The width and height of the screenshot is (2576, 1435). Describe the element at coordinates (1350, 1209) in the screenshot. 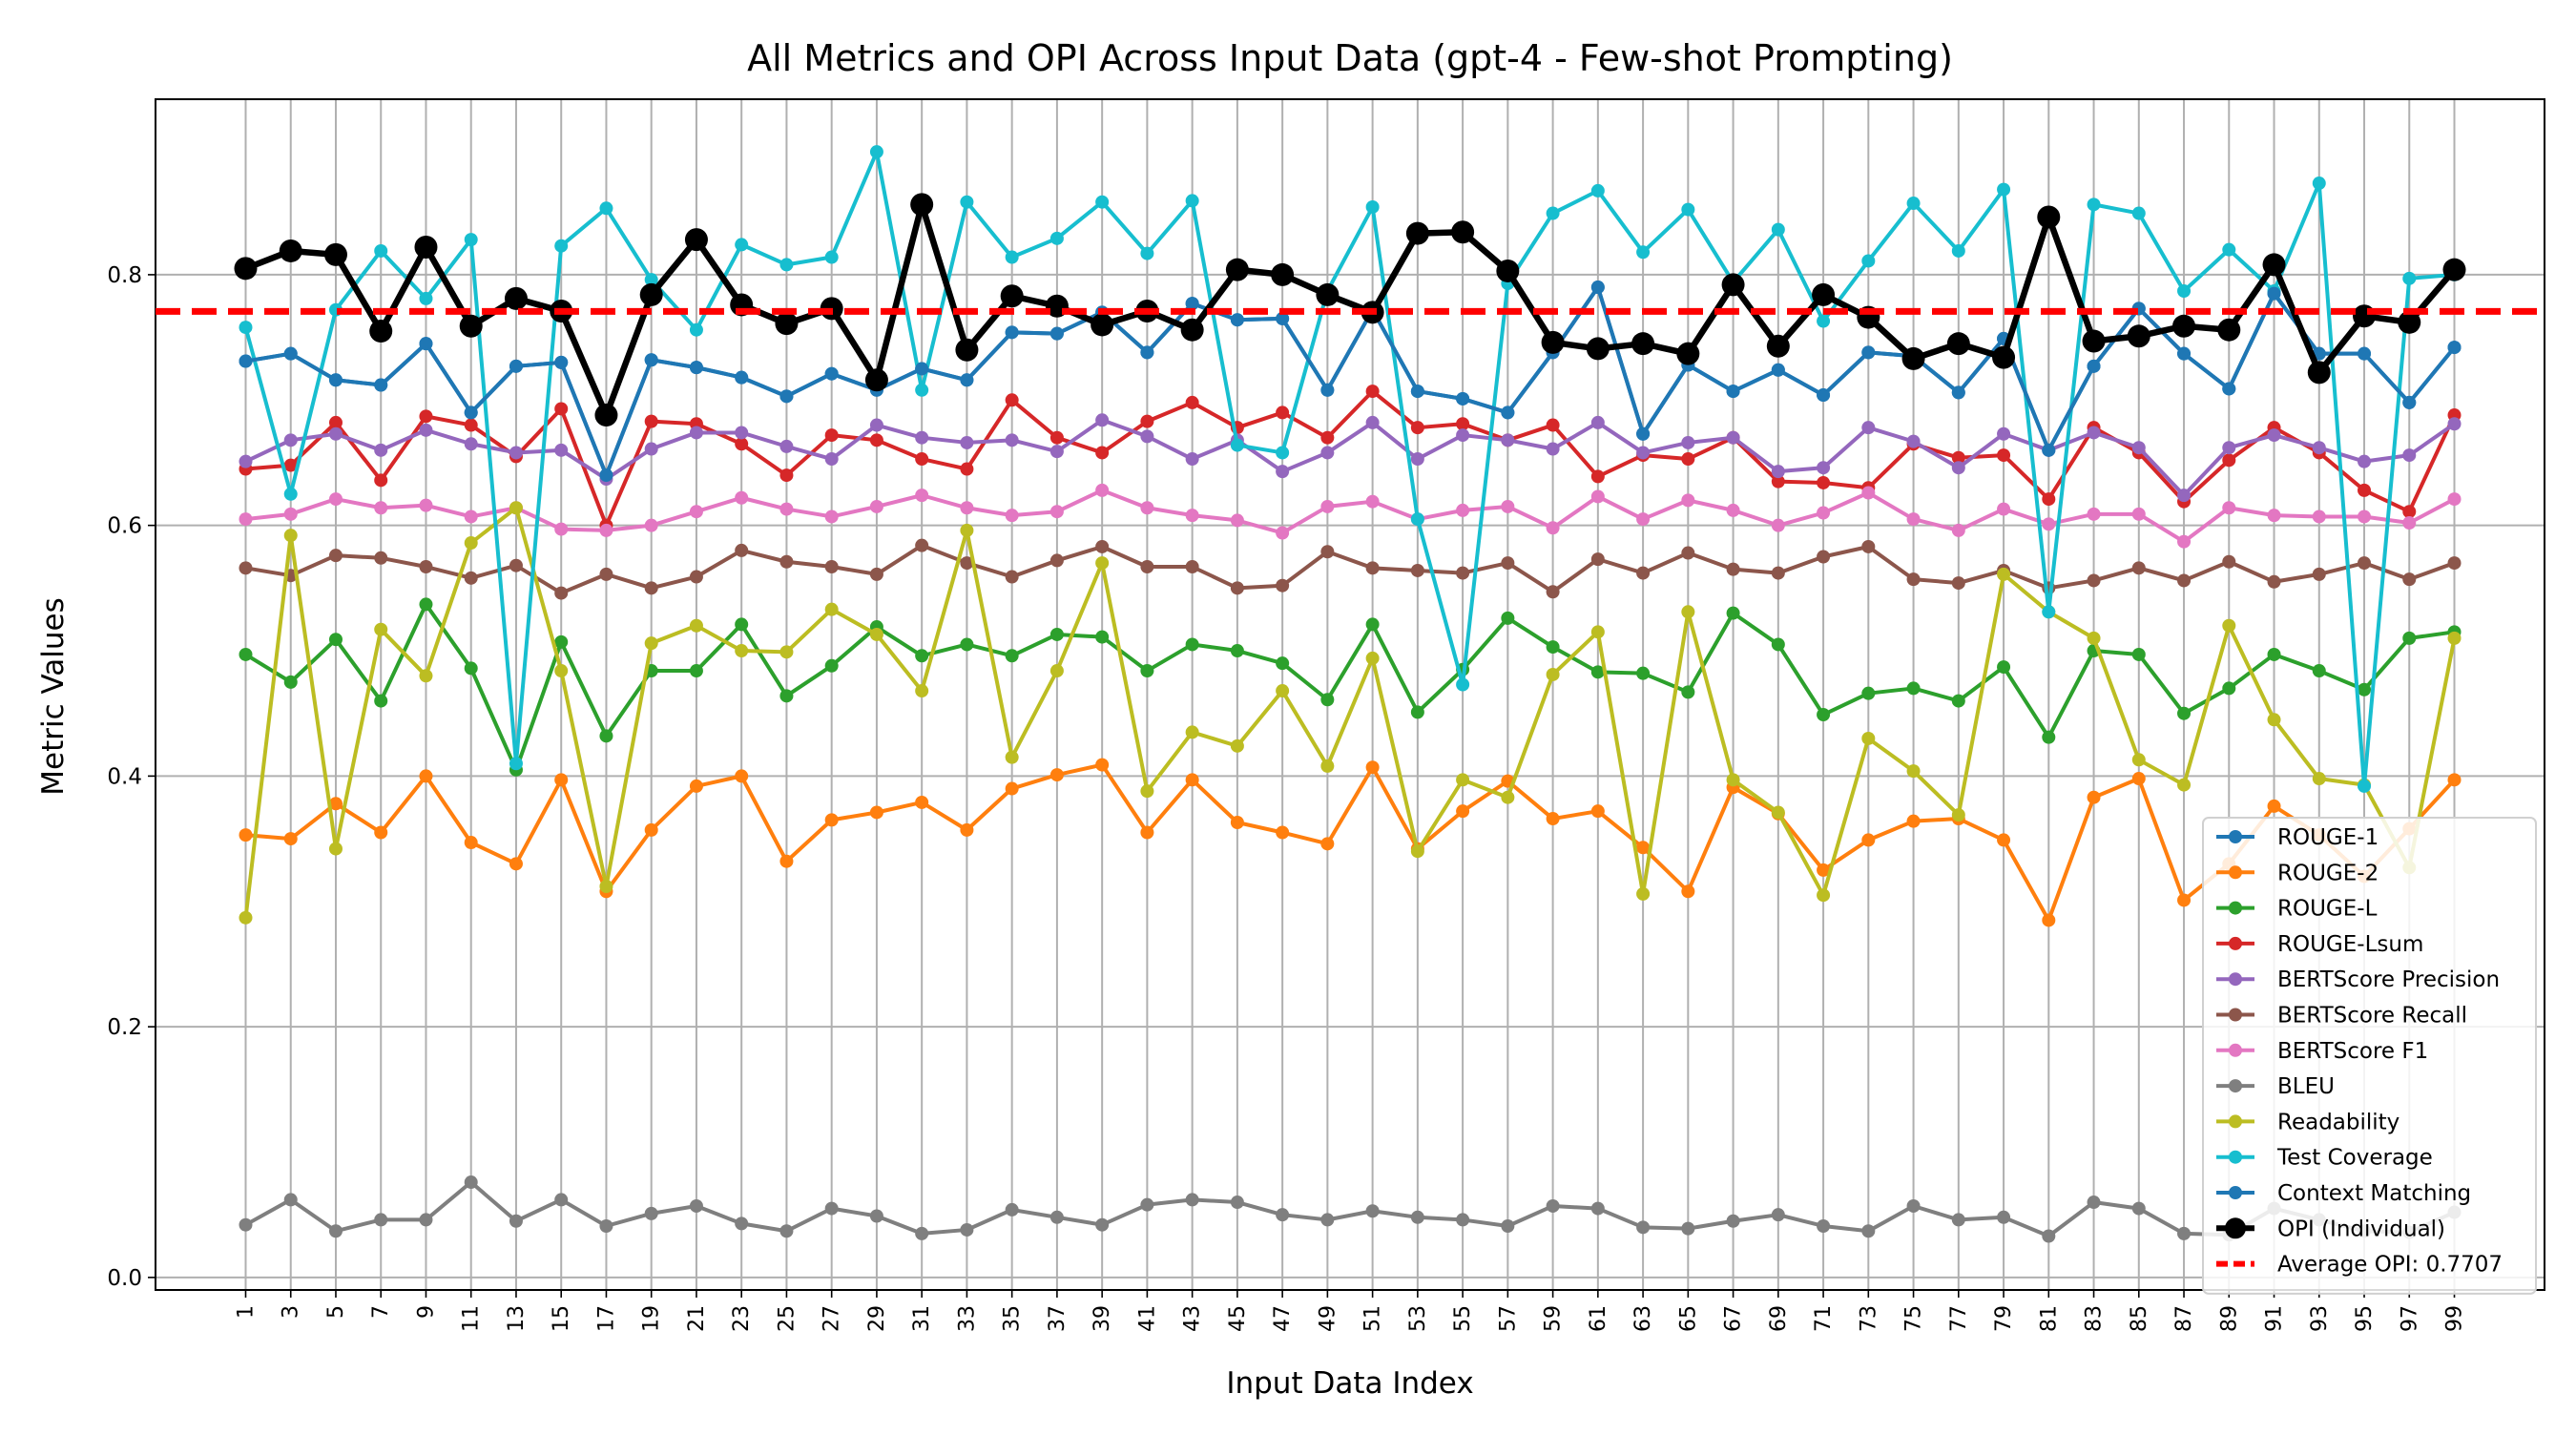

I see `series-bleu` at that location.